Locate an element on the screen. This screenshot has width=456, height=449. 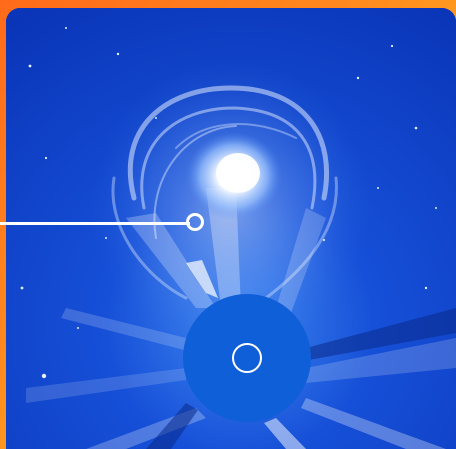
pointer-line is located at coordinates (95, 223).